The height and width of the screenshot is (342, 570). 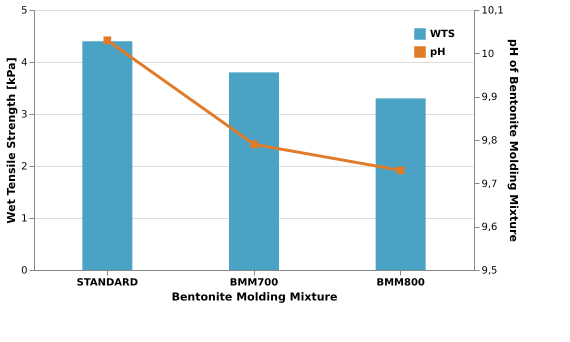 I want to click on legend-label: pH, so click(x=438, y=52).